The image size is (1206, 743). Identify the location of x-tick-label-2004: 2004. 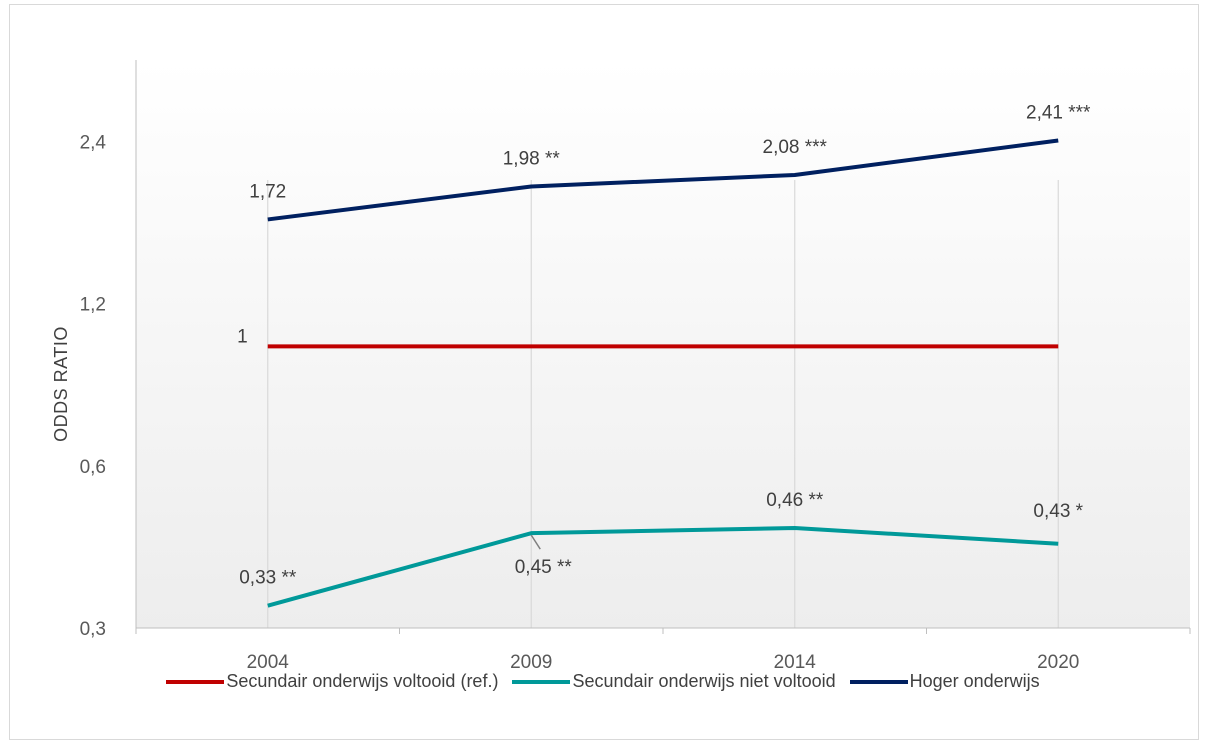
(268, 662).